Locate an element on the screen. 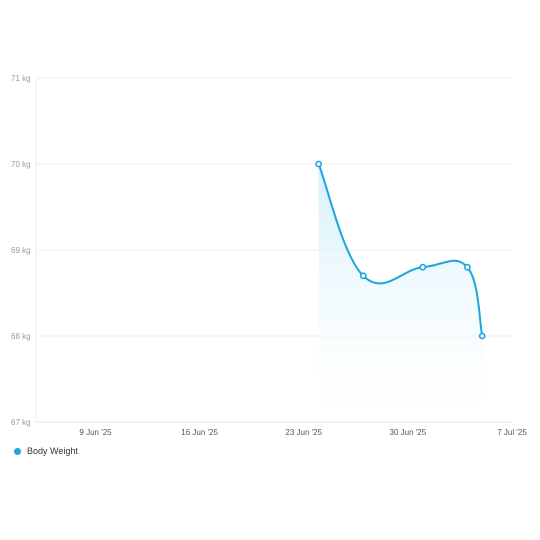 The width and height of the screenshot is (540, 540). x-tick-label: 7 Jul '25 is located at coordinates (512, 432).